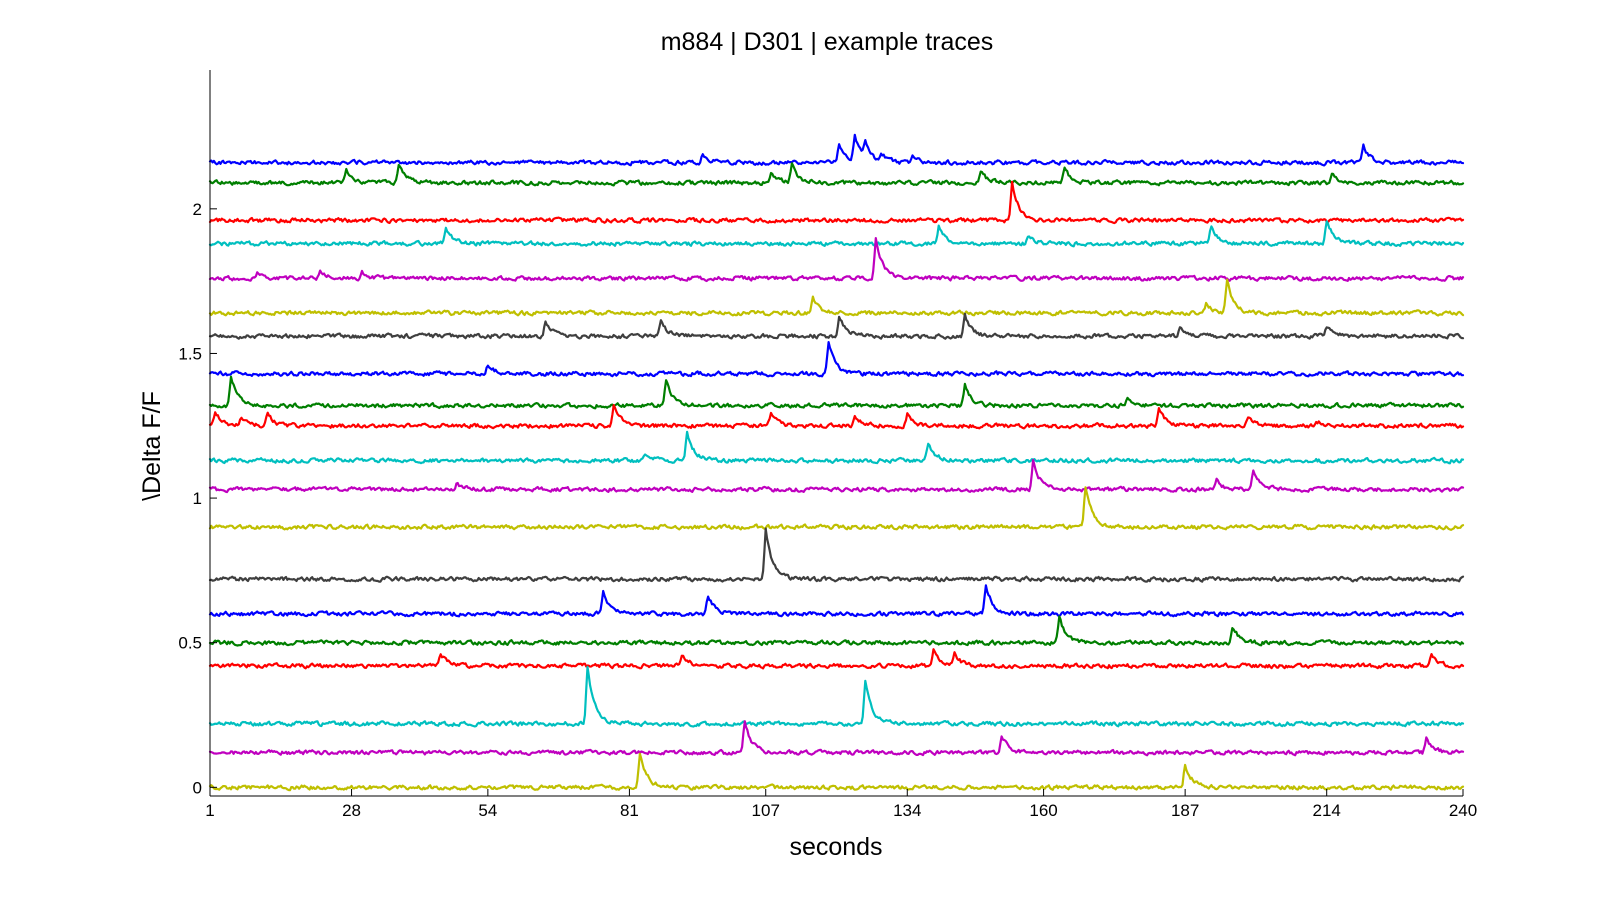  What do you see at coordinates (827, 42) in the screenshot?
I see `chart-title: m884 | D301 | example traces` at bounding box center [827, 42].